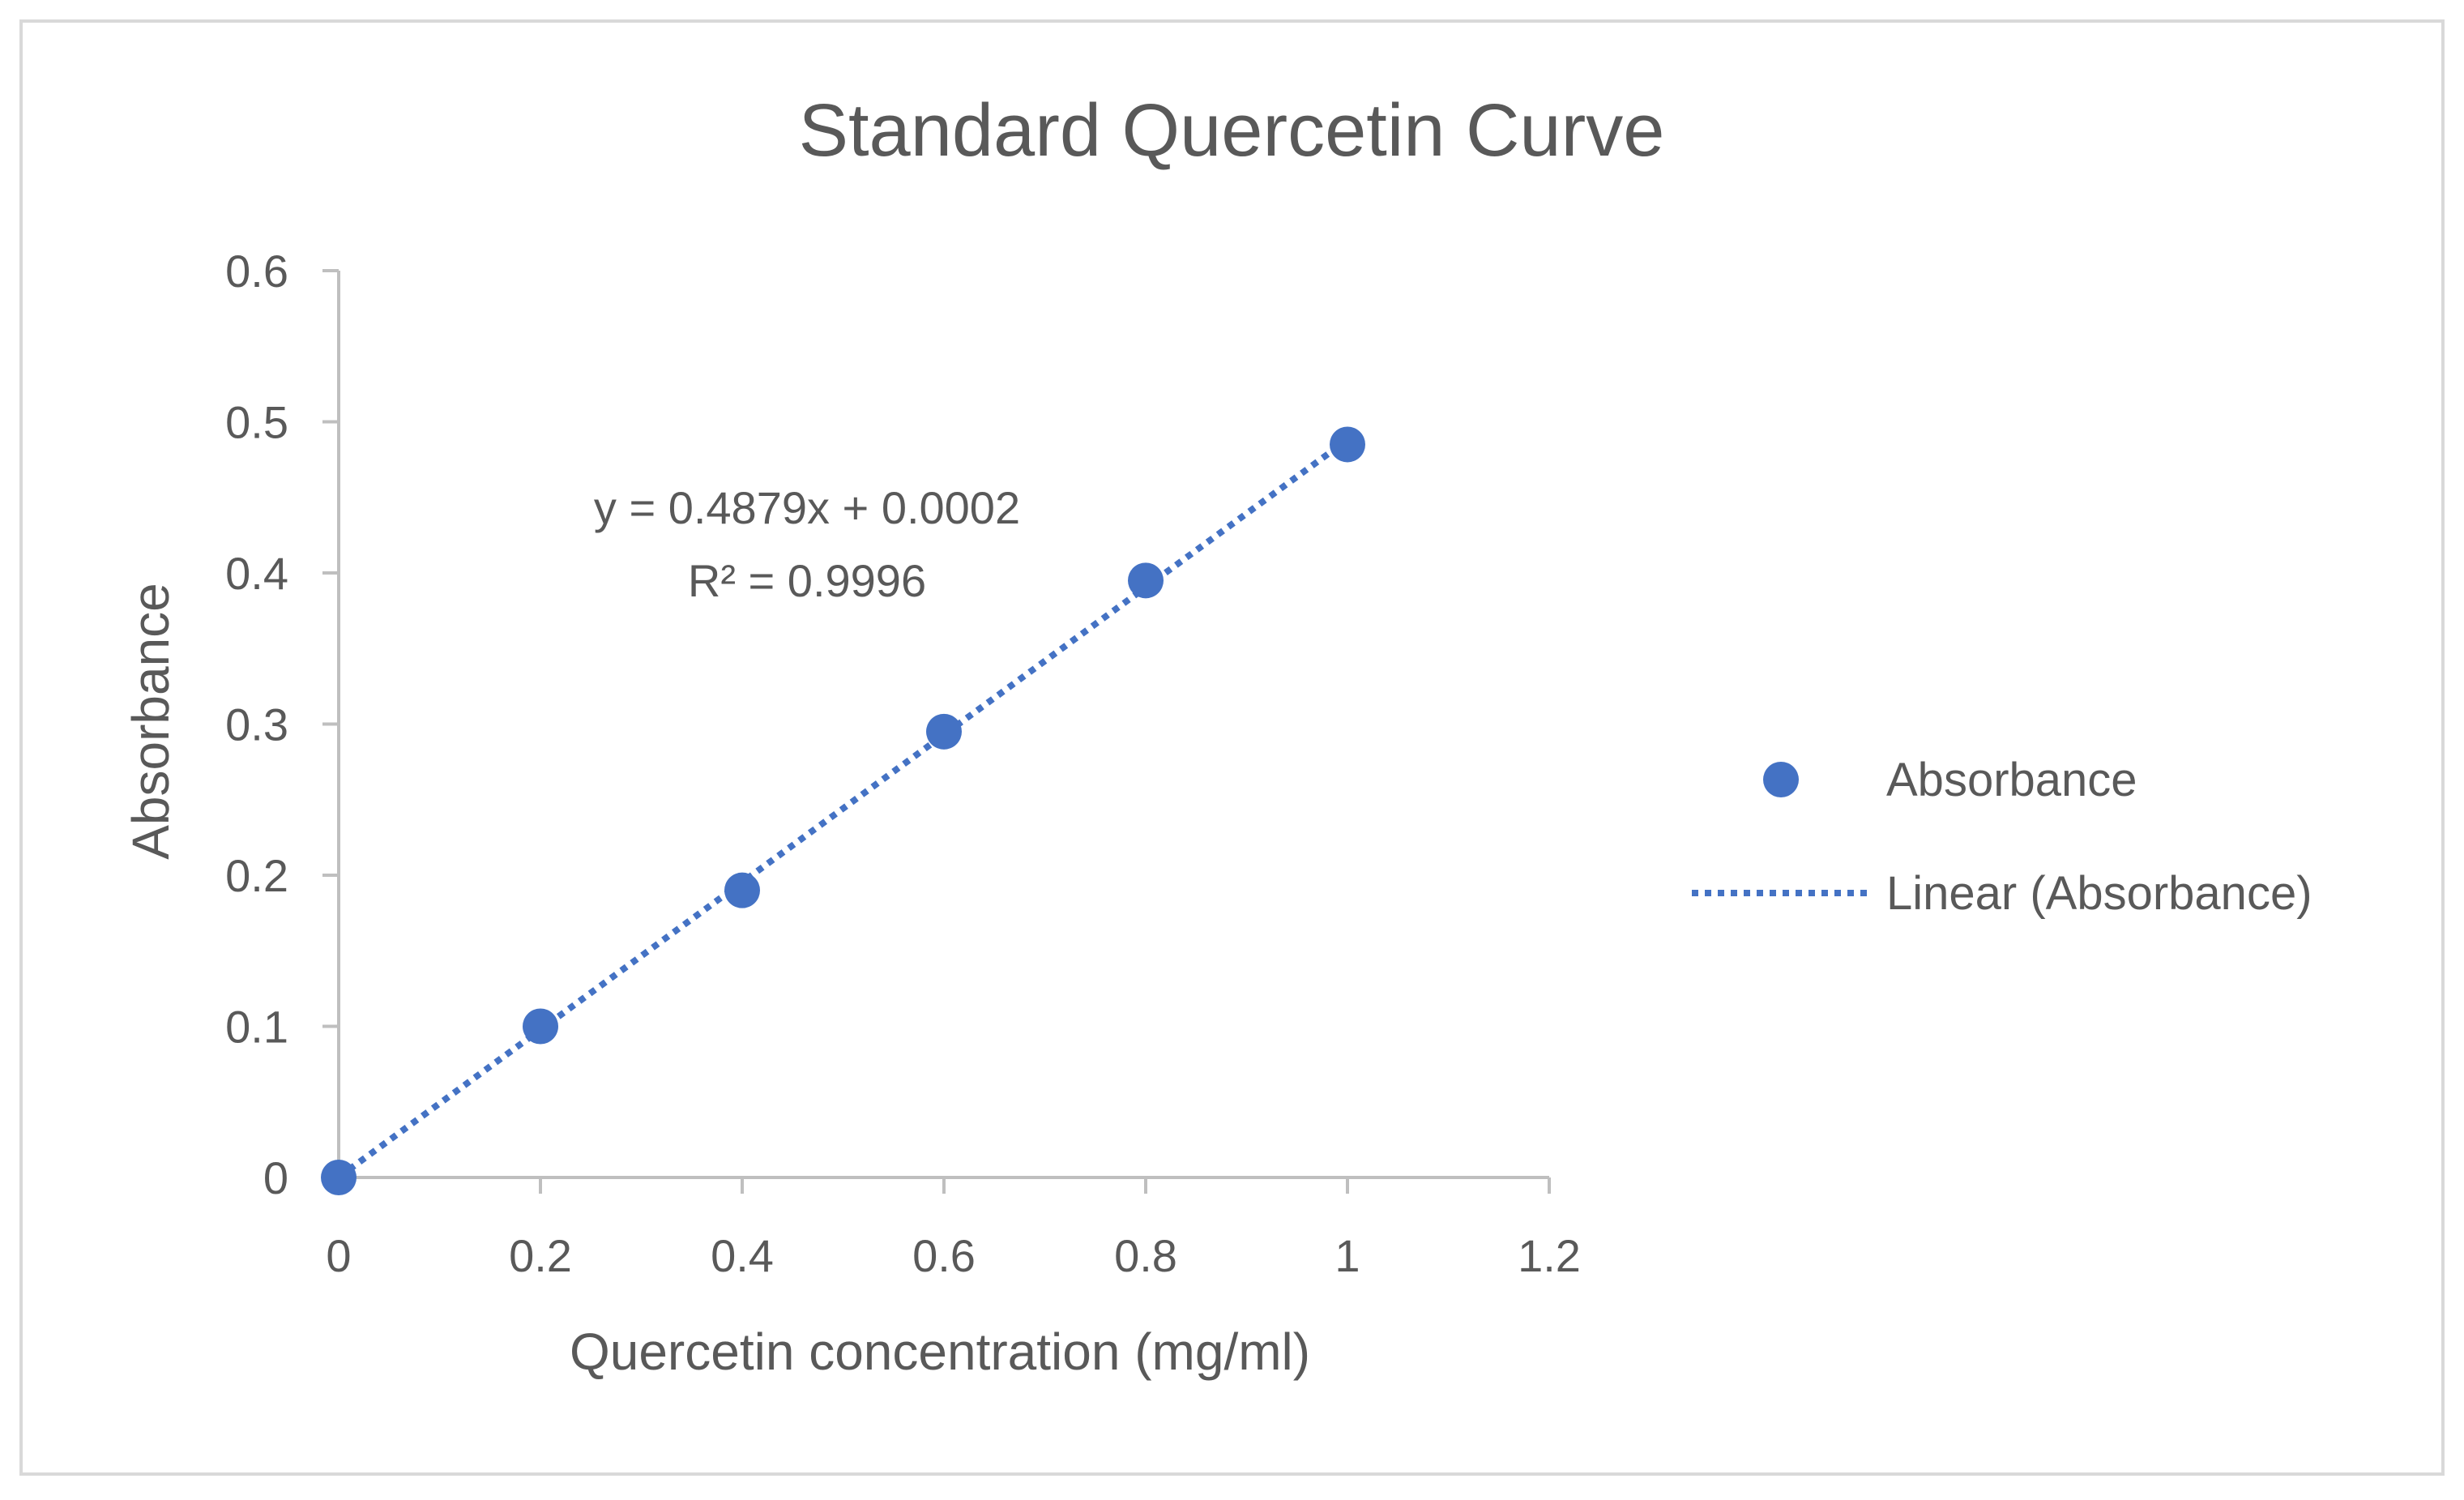  Describe the element at coordinates (275, 1177) in the screenshot. I see `y-tick-label: 0` at that location.